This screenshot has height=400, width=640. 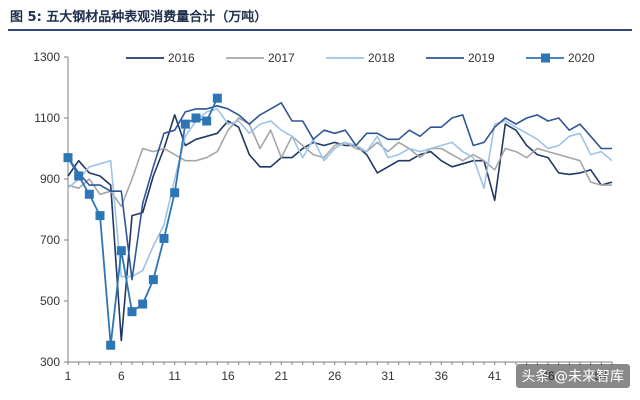 What do you see at coordinates (320, 15) in the screenshot?
I see `figure-header: 图 5: 五大钢材品种表观消费量合计（万吨）` at bounding box center [320, 15].